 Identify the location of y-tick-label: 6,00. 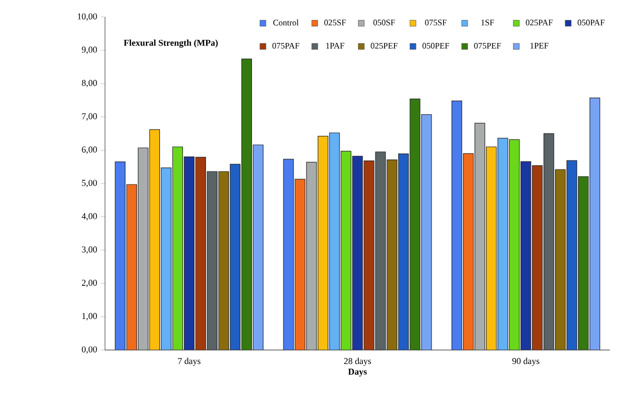
(89, 150).